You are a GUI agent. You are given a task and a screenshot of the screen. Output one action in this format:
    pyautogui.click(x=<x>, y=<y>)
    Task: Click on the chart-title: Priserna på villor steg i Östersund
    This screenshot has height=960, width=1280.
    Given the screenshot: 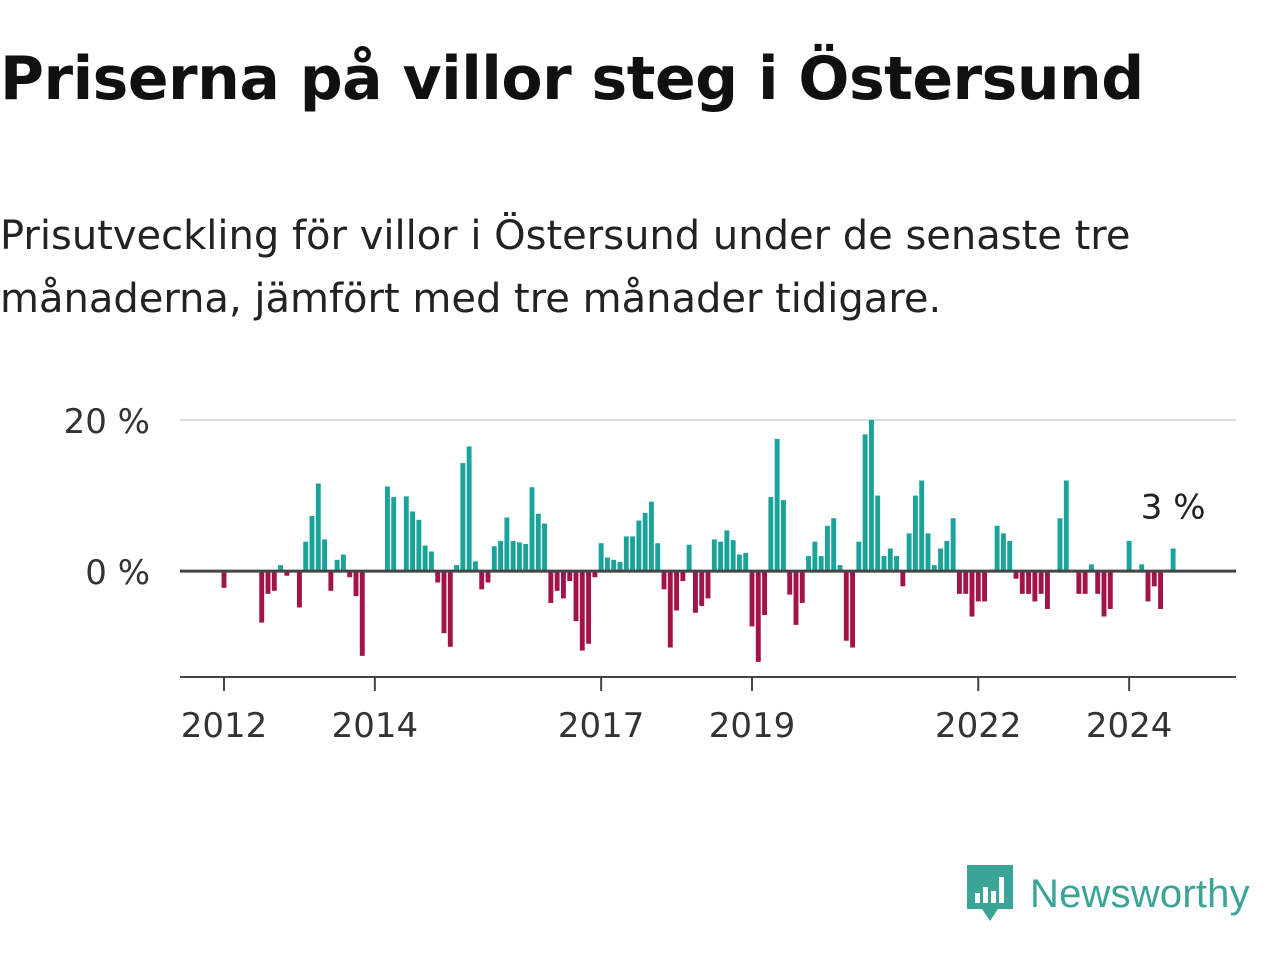 What is the action you would take?
    pyautogui.click(x=572, y=79)
    